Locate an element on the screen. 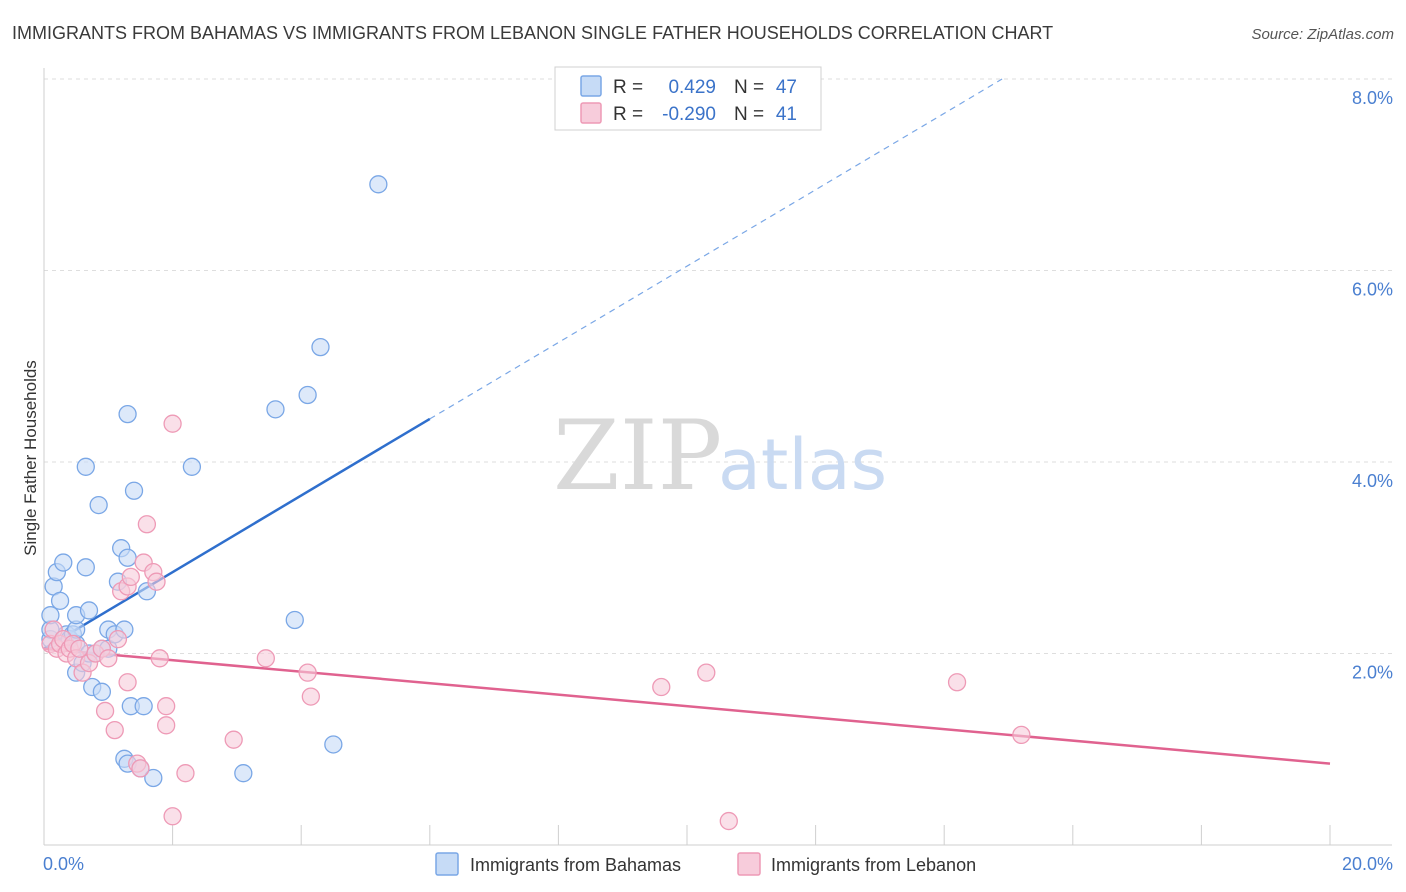 This screenshot has height=892, width=1406. y-tick-label: 8.0% is located at coordinates (1372, 98).